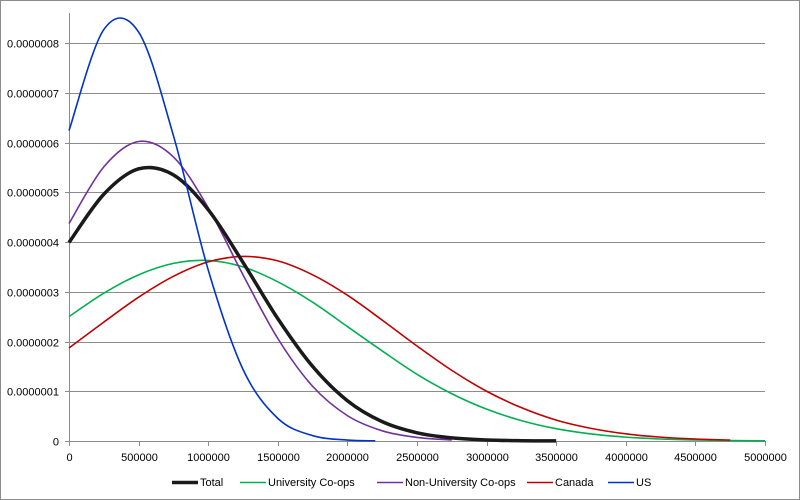  Describe the element at coordinates (347, 458) in the screenshot. I see `x-tick-label: 2000000` at that location.